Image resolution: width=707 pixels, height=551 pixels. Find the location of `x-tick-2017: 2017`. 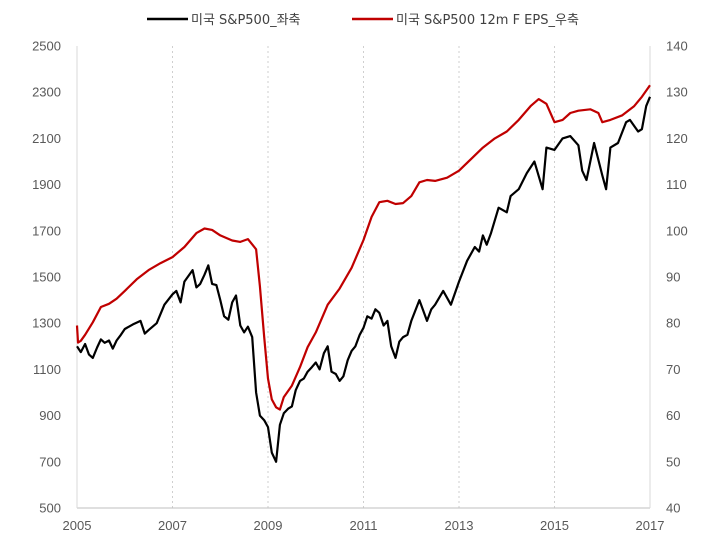

x-tick-2017: 2017 is located at coordinates (650, 525).